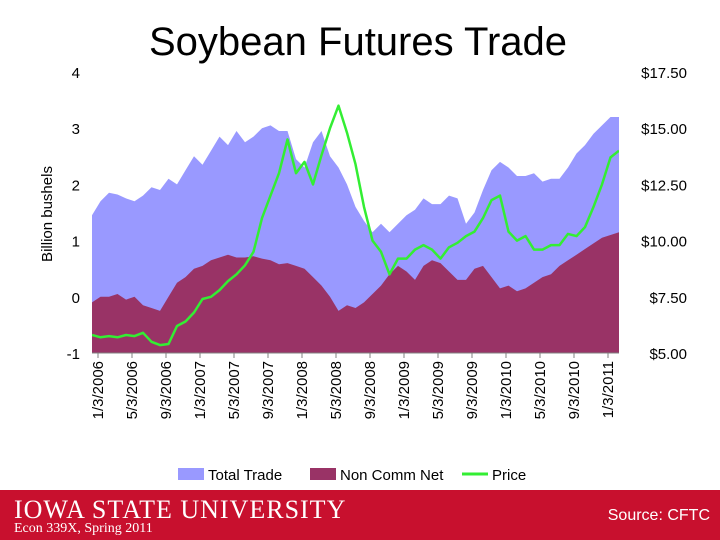 Image resolution: width=720 pixels, height=540 pixels. I want to click on x-tick-label: 5/3/2007, so click(234, 390).